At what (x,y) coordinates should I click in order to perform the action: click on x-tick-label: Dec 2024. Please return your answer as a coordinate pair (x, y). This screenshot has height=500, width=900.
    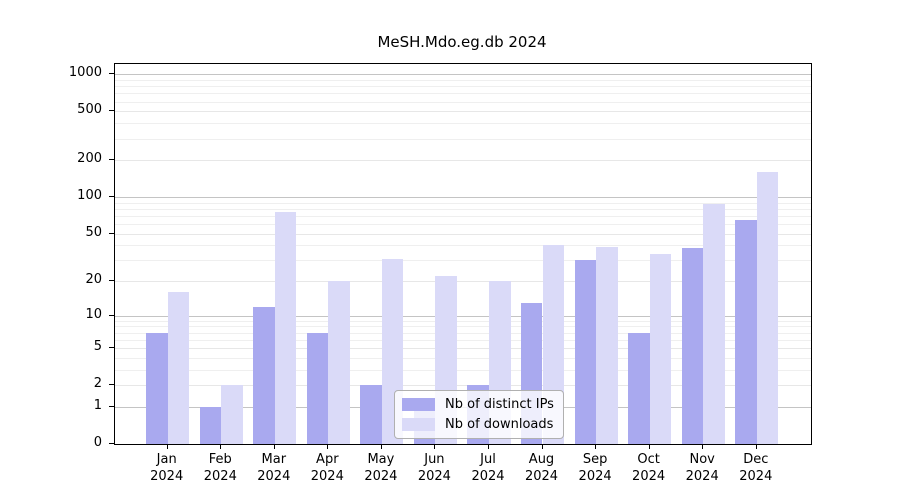
    Looking at the image, I should click on (756, 468).